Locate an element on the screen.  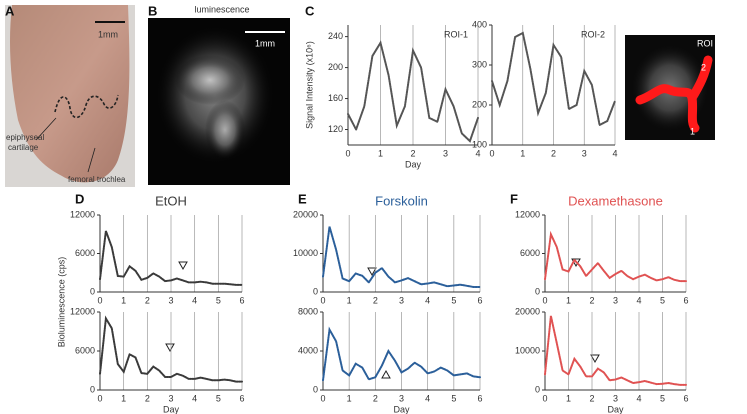
panel-letter: B is located at coordinates (152, 10).